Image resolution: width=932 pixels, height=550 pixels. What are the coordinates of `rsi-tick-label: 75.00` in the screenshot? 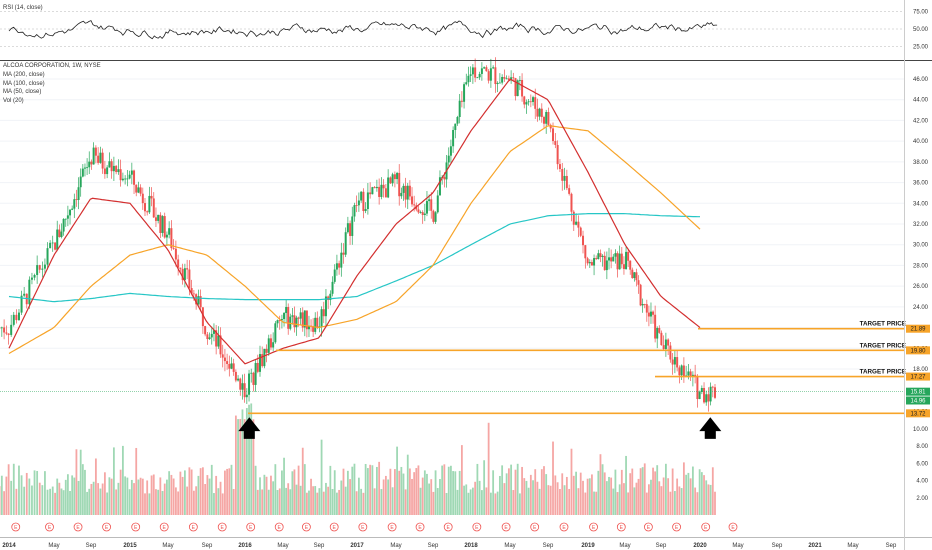 It's located at (921, 13).